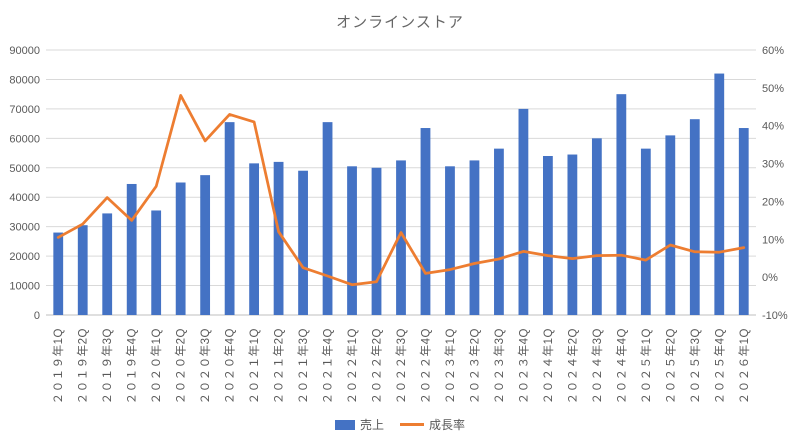  Describe the element at coordinates (597, 366) in the screenshot. I see `x-axis-label: ２０２４年3Q` at that location.